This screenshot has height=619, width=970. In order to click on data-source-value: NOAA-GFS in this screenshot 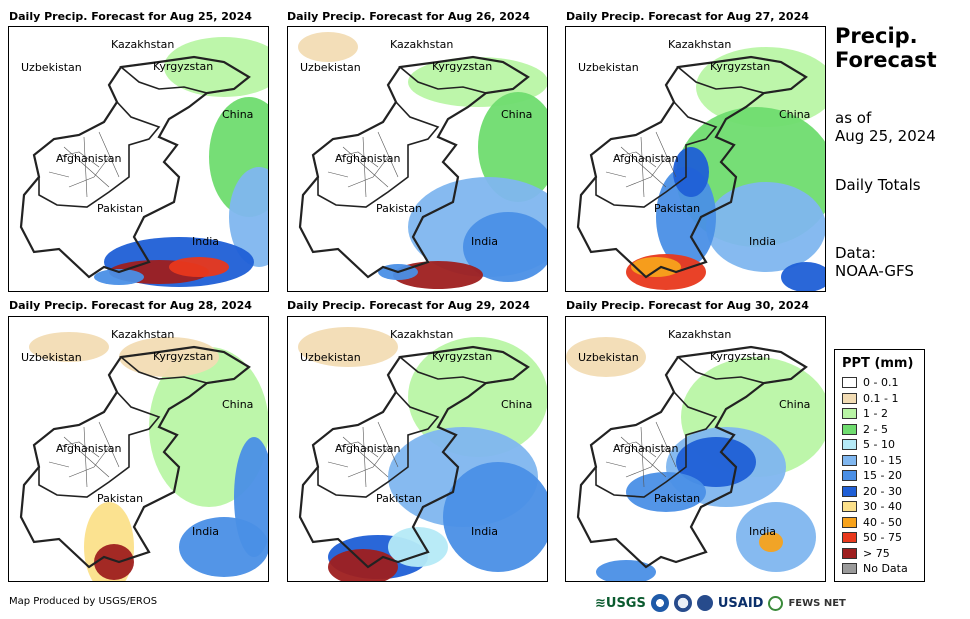, I will do `click(874, 271)`.